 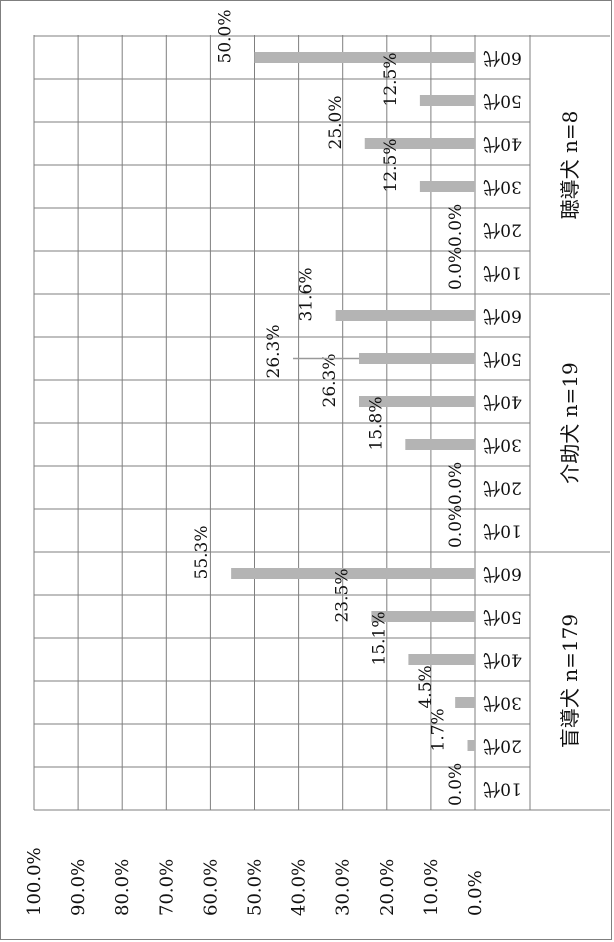 I want to click on data-label: 15.8%, so click(x=376, y=423).